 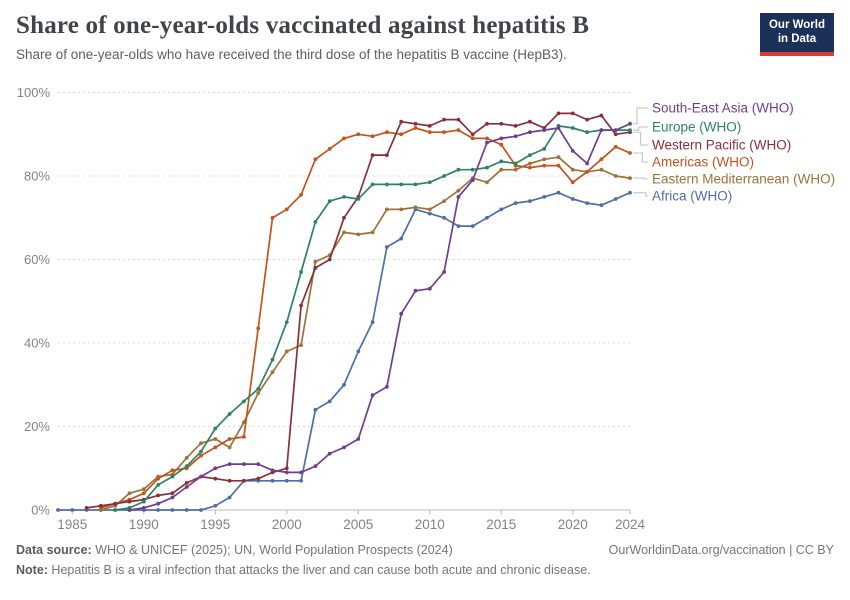 What do you see at coordinates (721, 145) in the screenshot?
I see `legend-label-western-pacific-who: Western Pacific (WHO)` at bounding box center [721, 145].